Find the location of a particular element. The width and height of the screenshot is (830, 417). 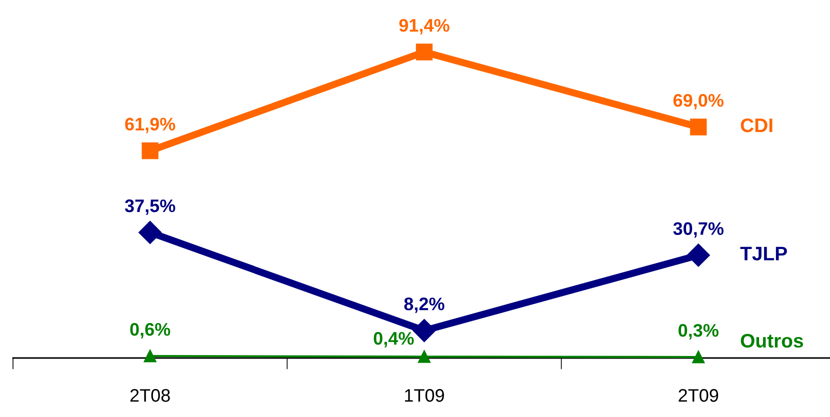

data-label: 0,3% is located at coordinates (698, 332).